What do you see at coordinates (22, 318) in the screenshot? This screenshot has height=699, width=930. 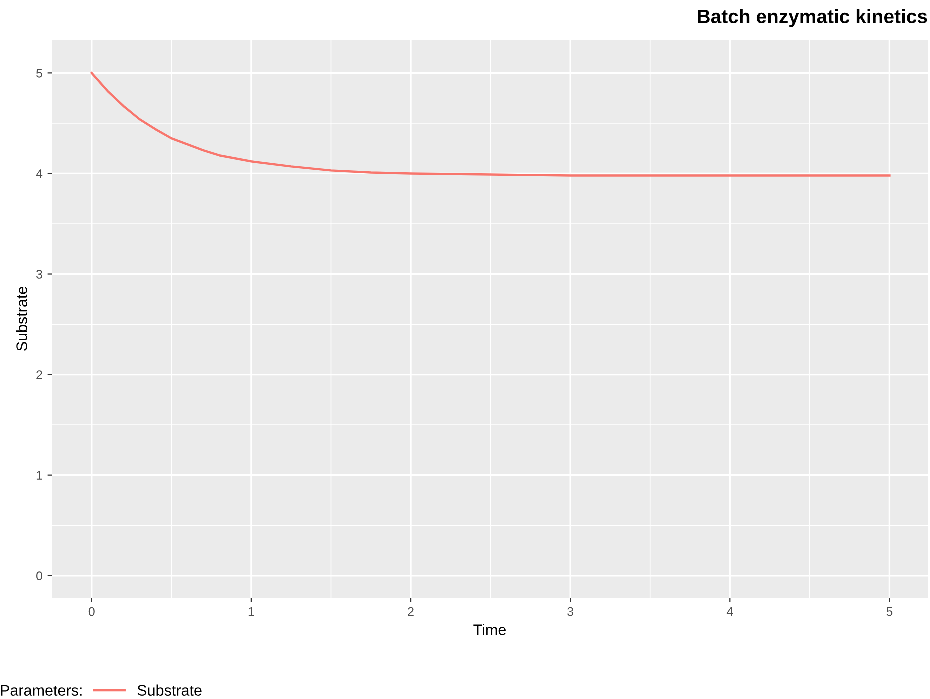 I see `y-axis-title: Substrate` at bounding box center [22, 318].